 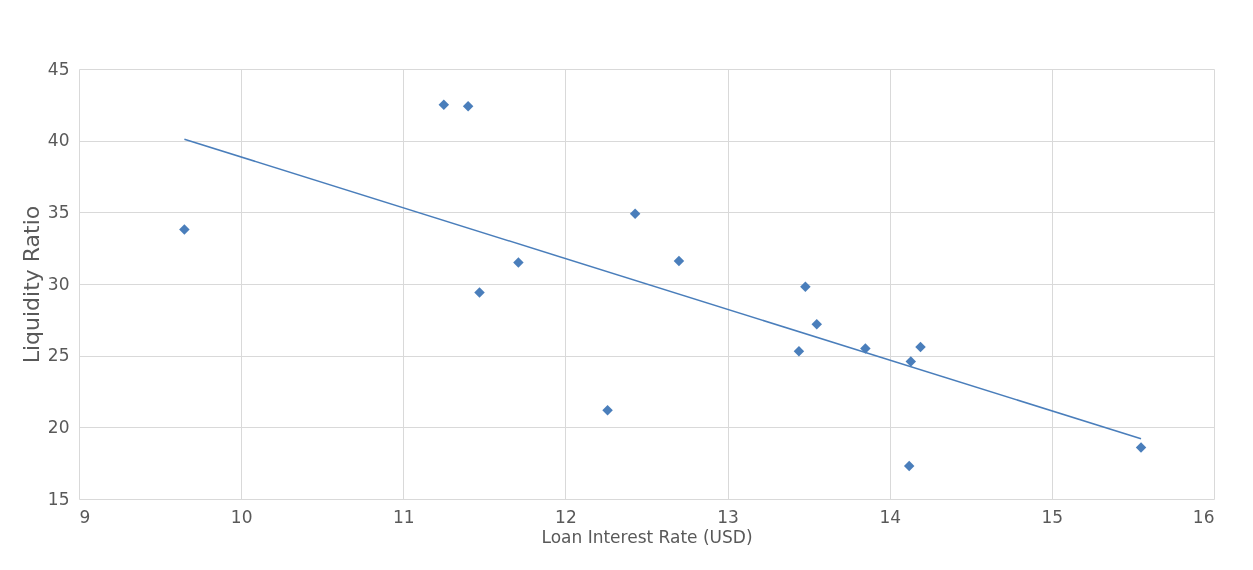 What do you see at coordinates (241, 516) in the screenshot?
I see `x-tick-label: 10` at bounding box center [241, 516].